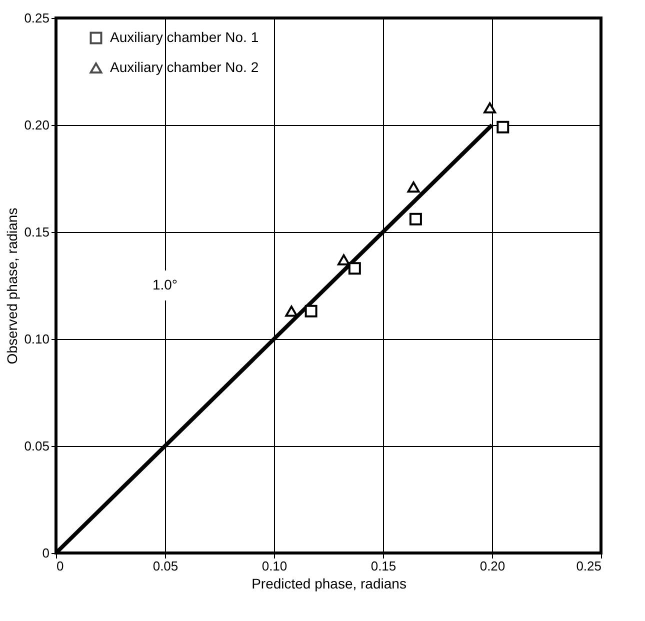 Image resolution: width=645 pixels, height=621 pixels. What do you see at coordinates (275, 566) in the screenshot?
I see `x-tick-label: 0.10` at bounding box center [275, 566].